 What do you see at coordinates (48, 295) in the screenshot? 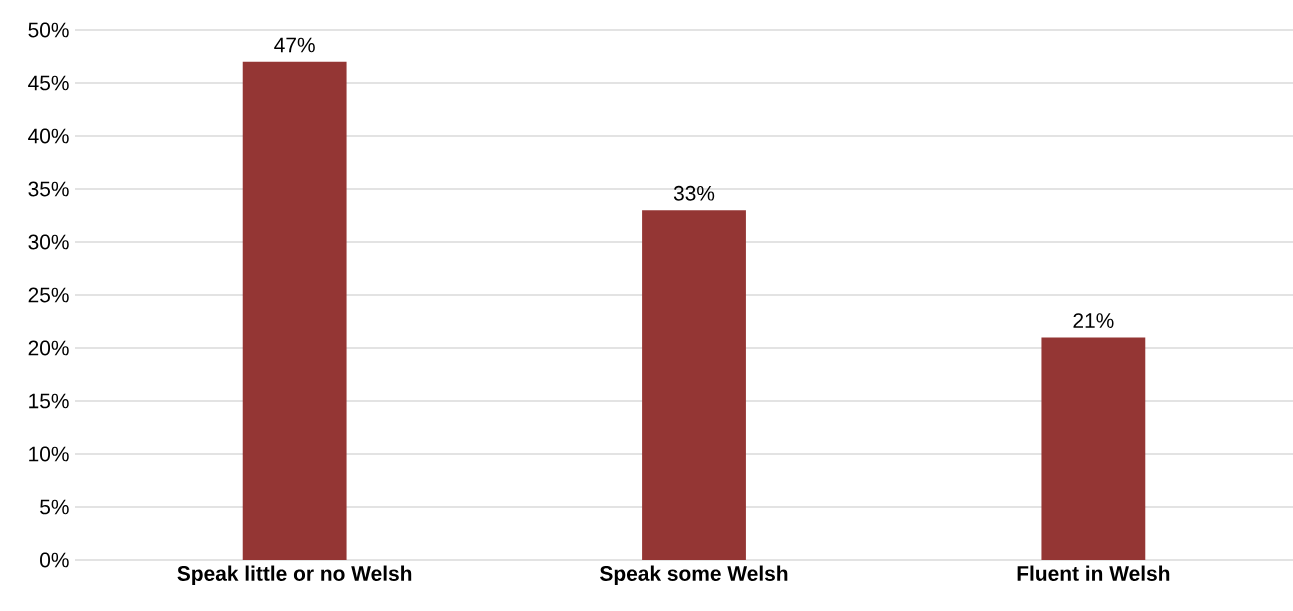
I see `y-tick-label: 25%` at bounding box center [48, 295].